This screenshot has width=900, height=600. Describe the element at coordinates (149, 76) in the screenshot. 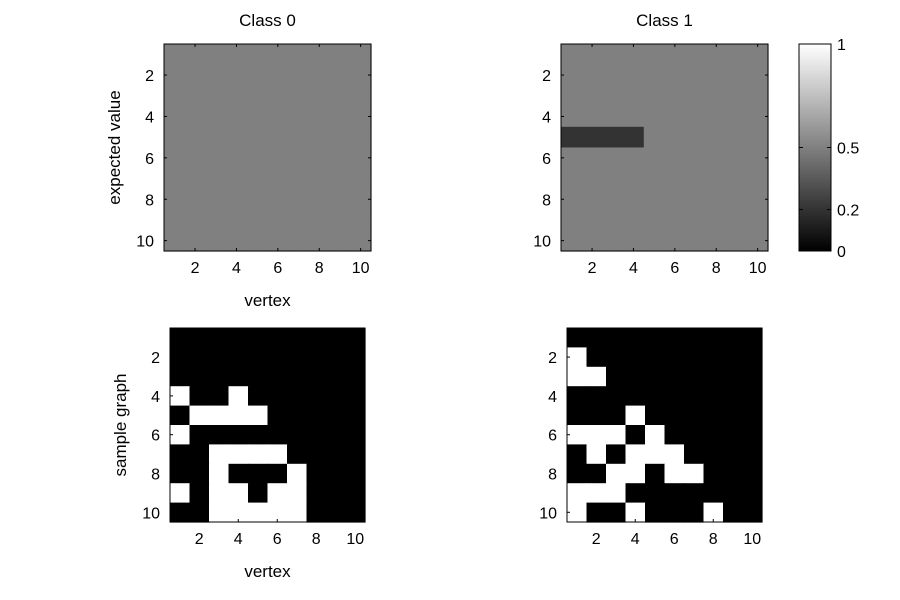

I see `y-tick-label: 2` at that location.